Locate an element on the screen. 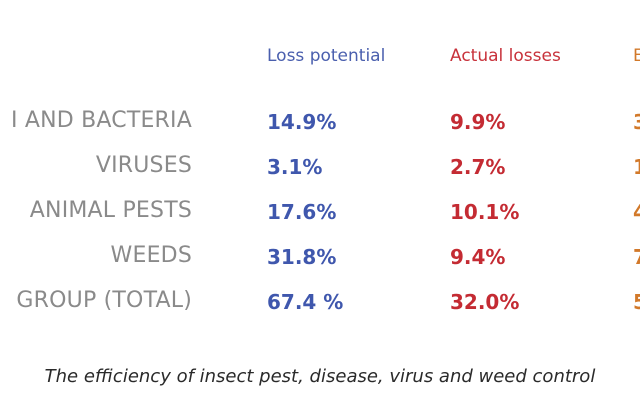  cell-third-viruses: 1 is located at coordinates (636, 167).